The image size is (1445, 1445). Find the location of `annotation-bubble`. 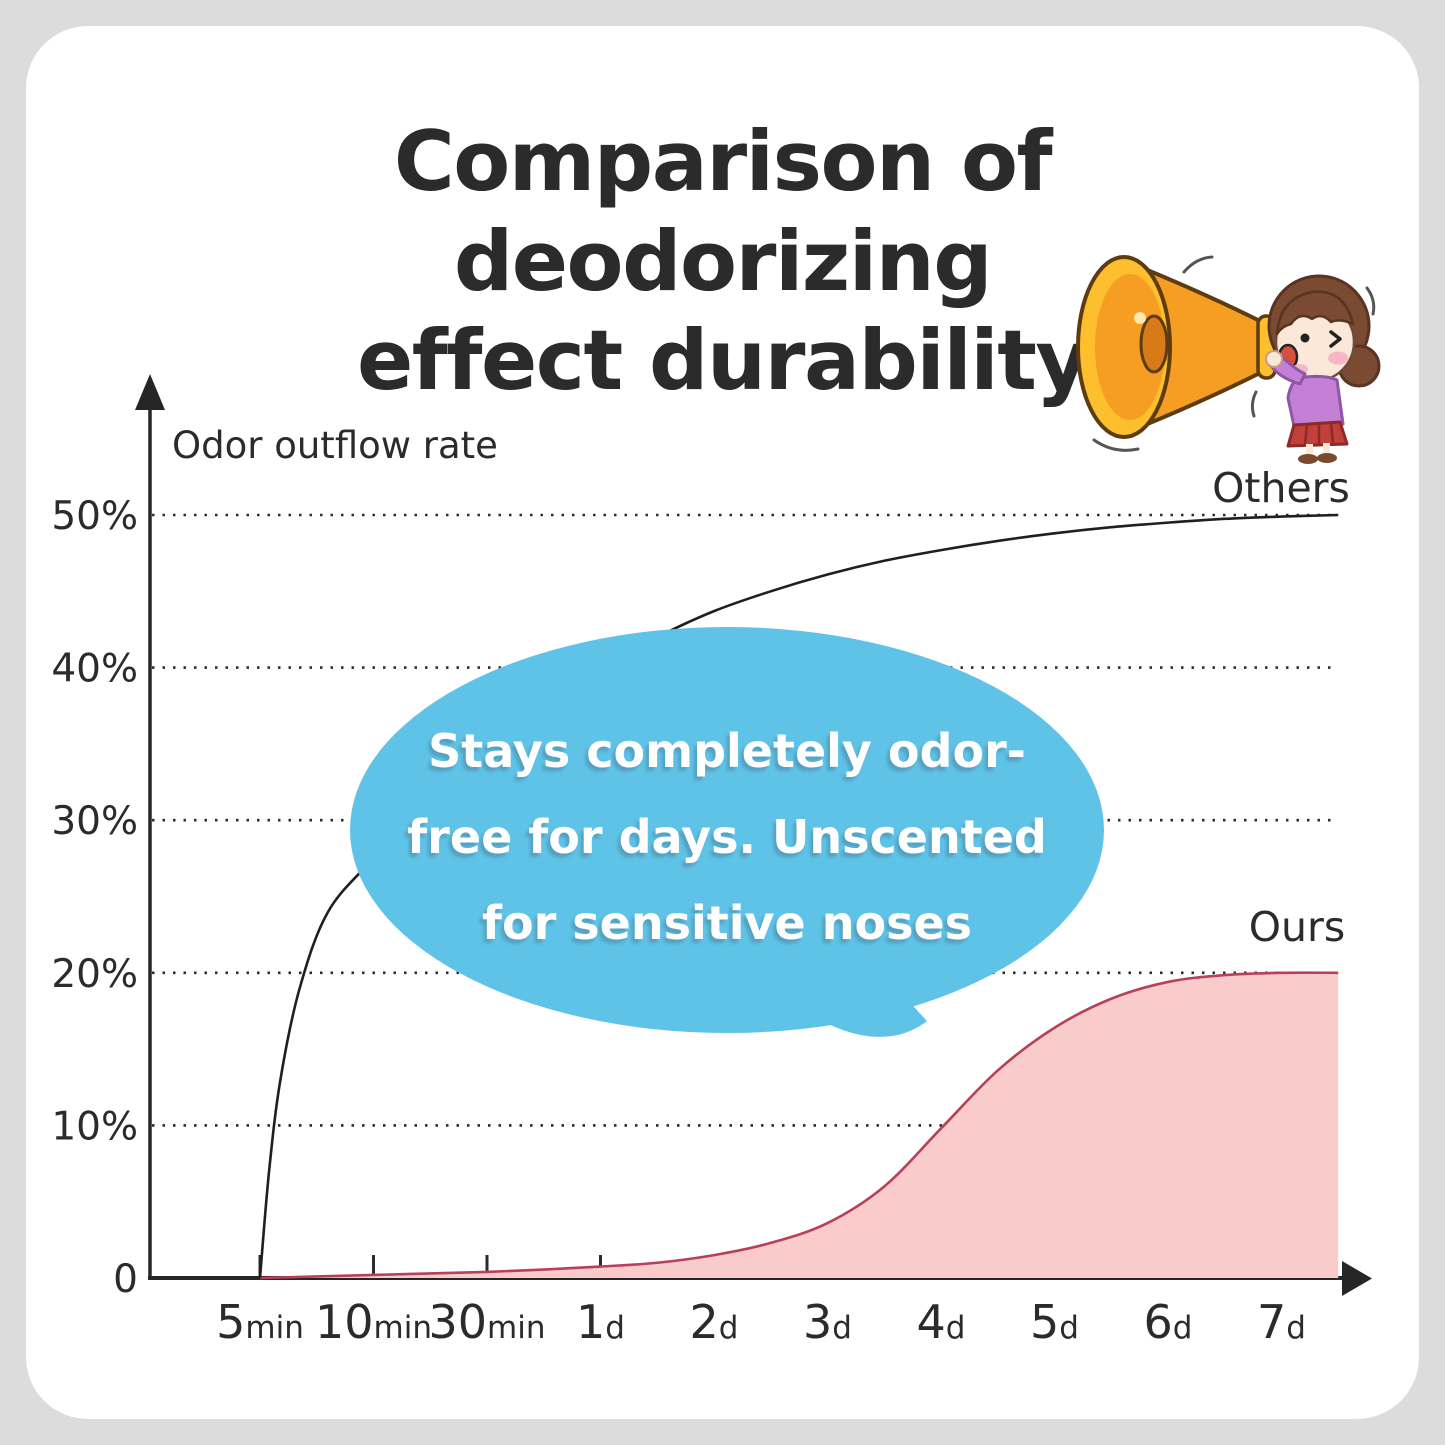

annotation-bubble is located at coordinates (727, 832).